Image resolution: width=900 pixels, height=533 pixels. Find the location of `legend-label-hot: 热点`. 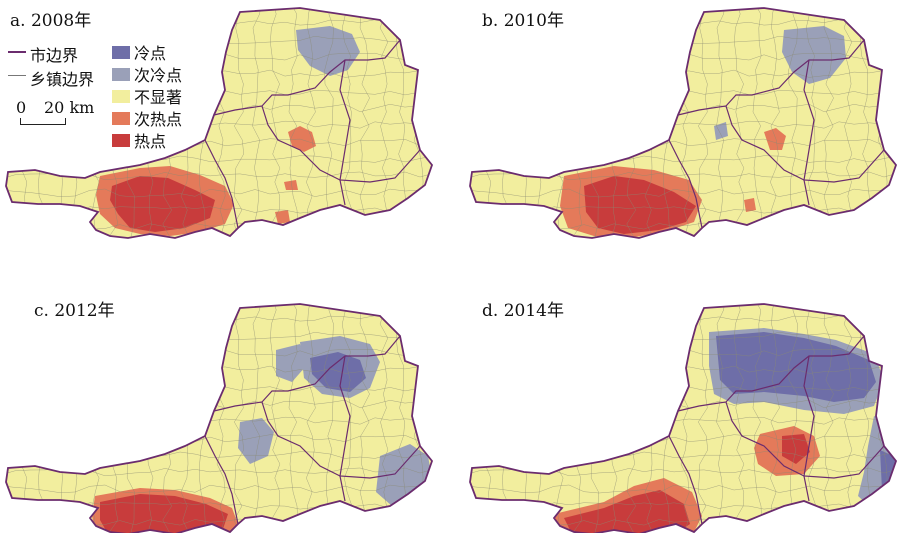

legend-label-hot: 热点 is located at coordinates (150, 141).